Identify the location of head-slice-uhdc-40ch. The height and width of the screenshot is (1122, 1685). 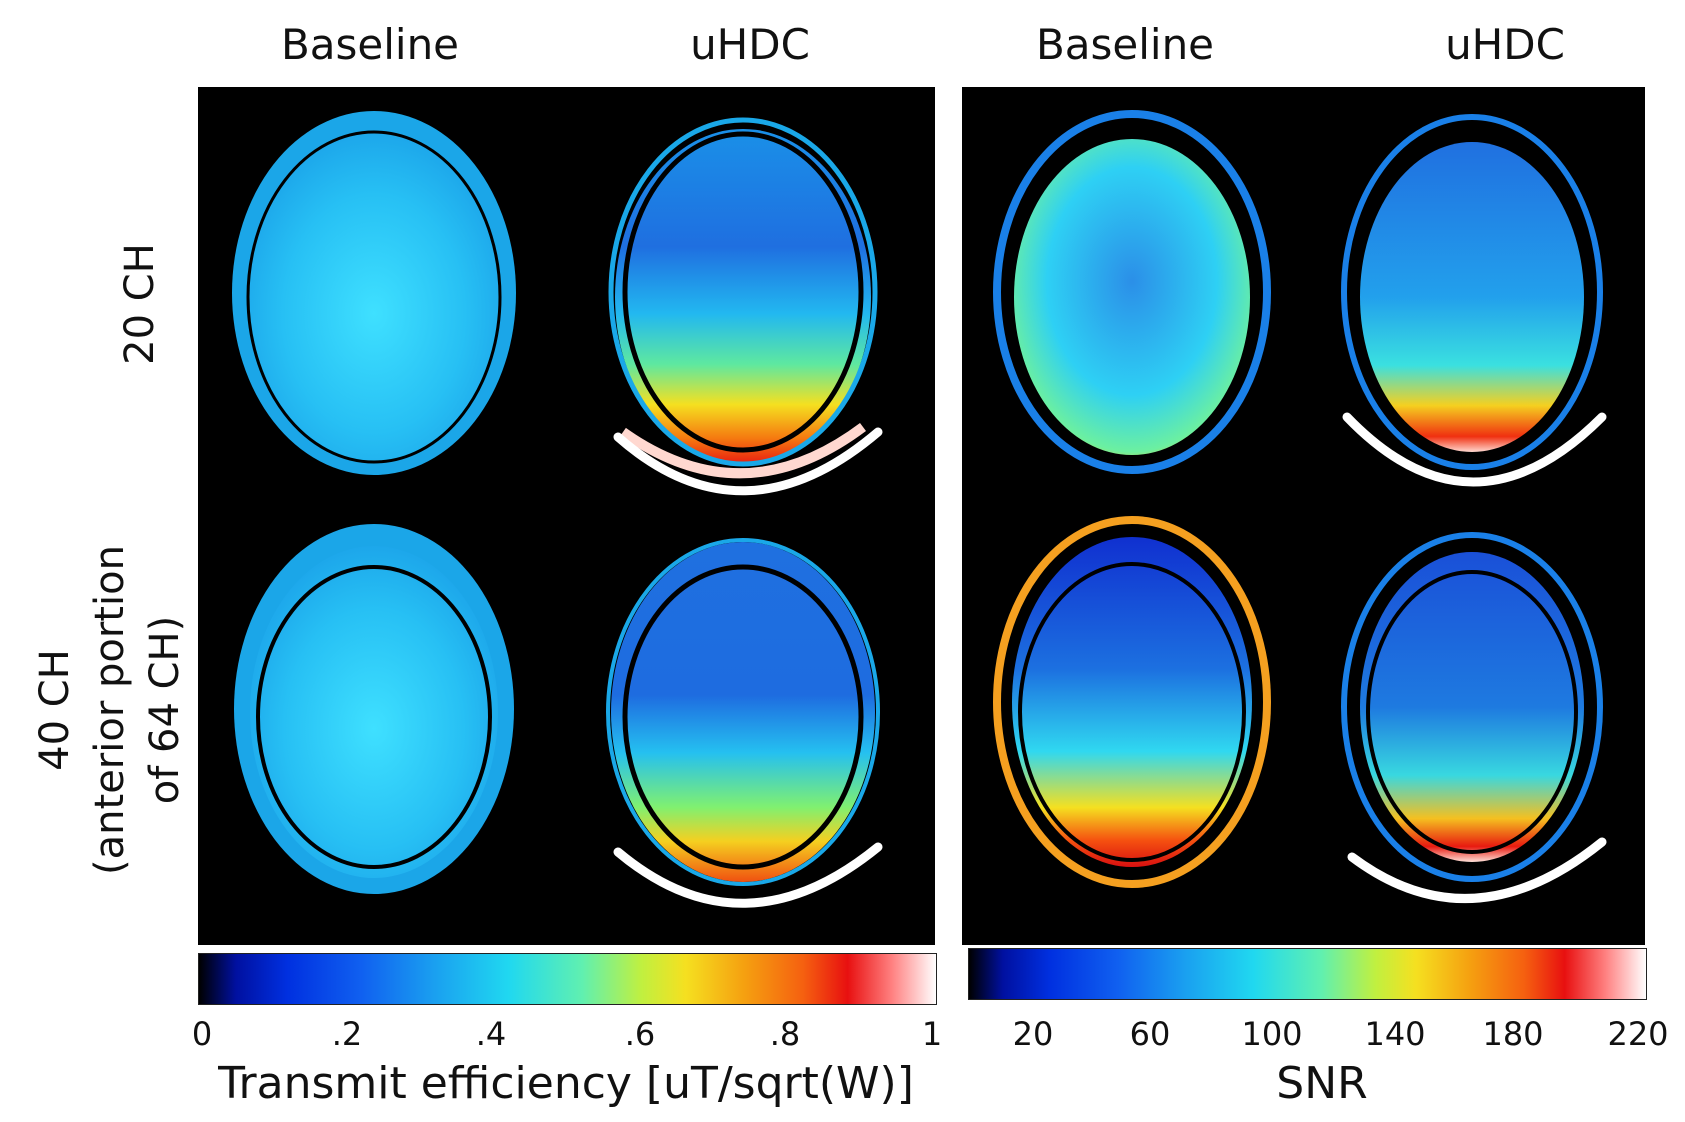
(743, 712).